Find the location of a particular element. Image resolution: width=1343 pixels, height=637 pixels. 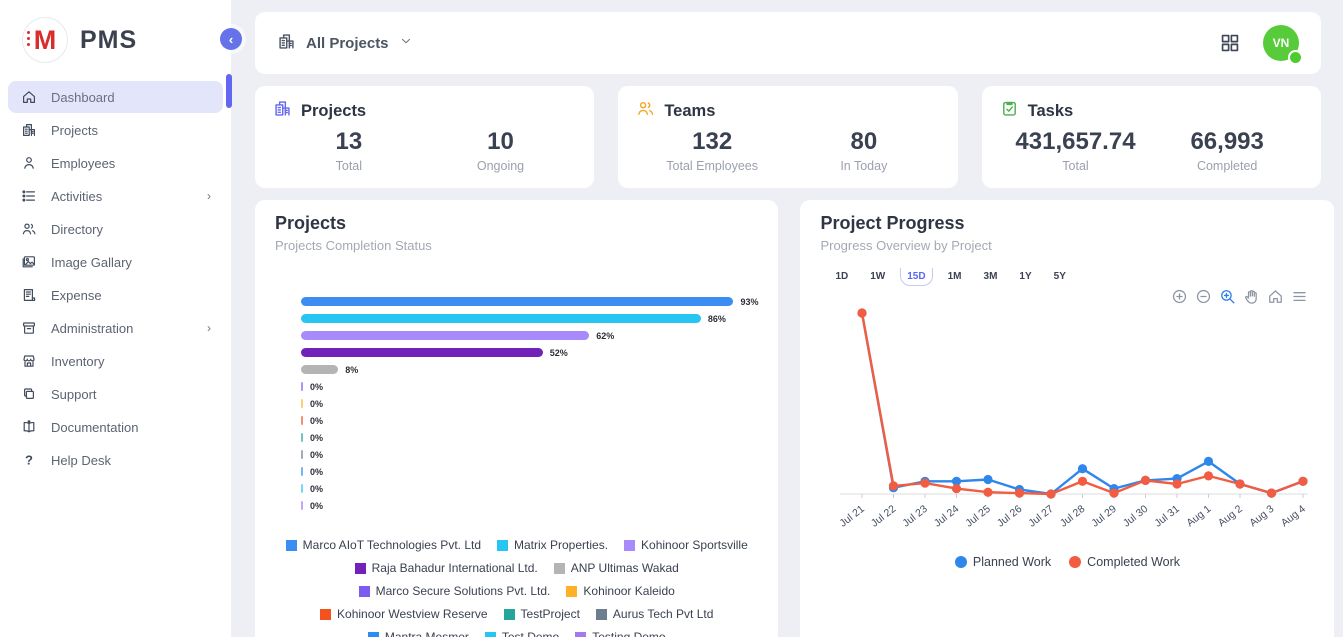

legend-item: Kohinoor Kaleido is located at coordinates (620, 591).